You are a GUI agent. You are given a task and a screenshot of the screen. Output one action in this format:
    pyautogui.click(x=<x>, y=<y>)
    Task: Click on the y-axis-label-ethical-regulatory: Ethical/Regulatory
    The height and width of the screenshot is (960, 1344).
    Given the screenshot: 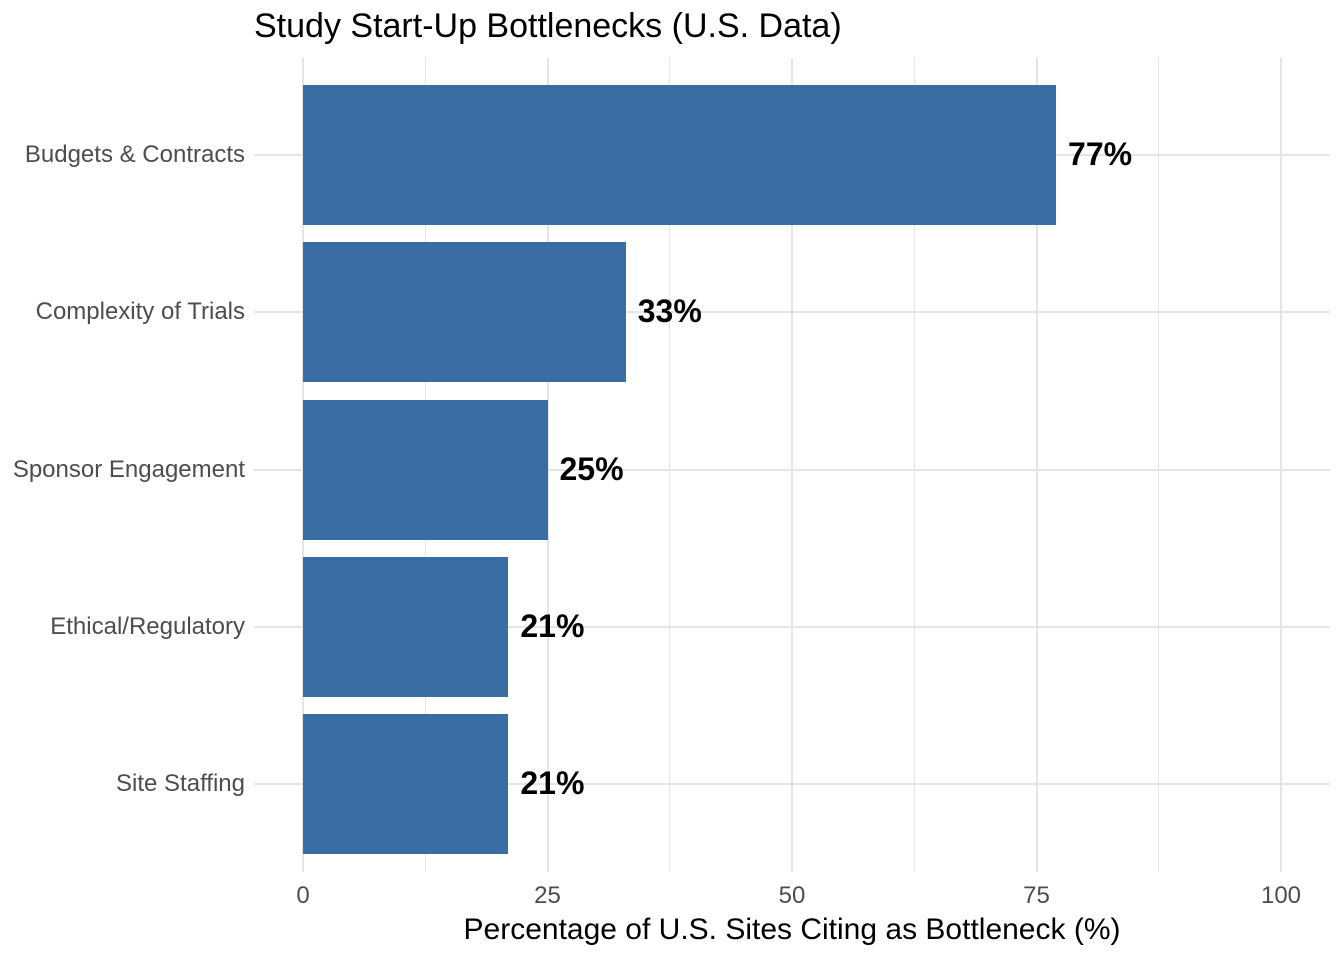 What is the action you would take?
    pyautogui.click(x=147, y=626)
    